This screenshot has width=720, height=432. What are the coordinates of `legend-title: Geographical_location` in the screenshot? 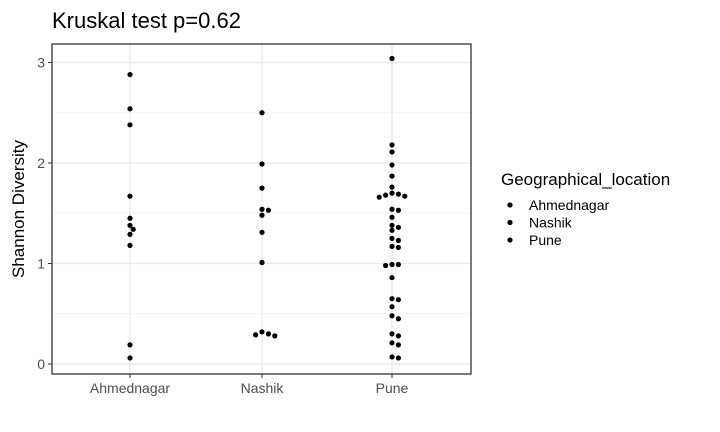 It's located at (585, 179).